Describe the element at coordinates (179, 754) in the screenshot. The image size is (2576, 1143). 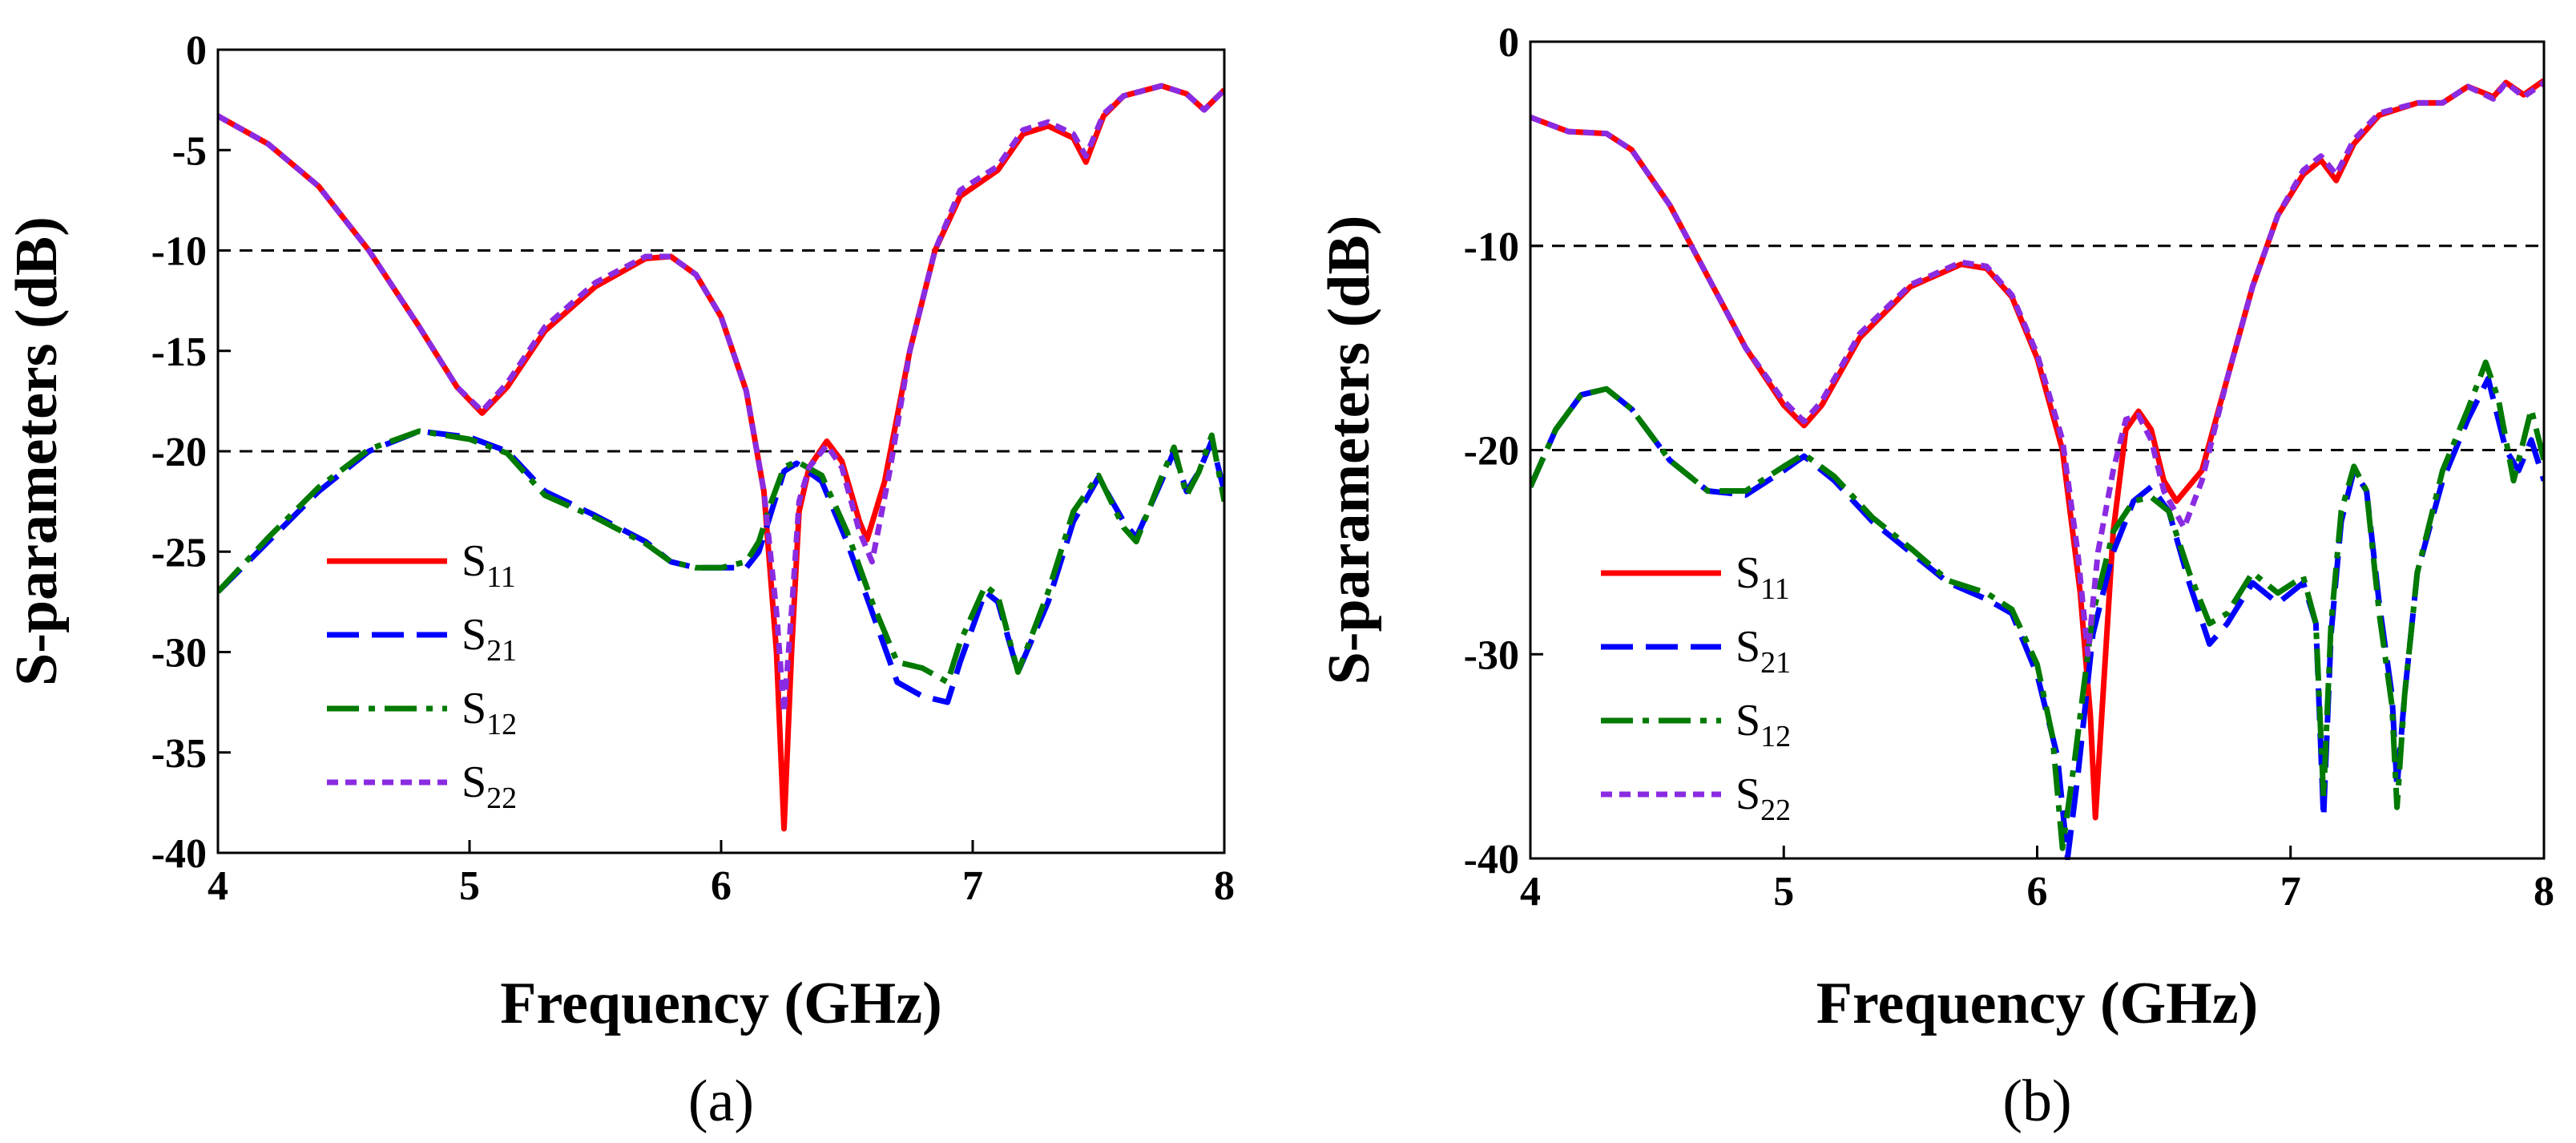
I see `y-tick-label: -35` at that location.